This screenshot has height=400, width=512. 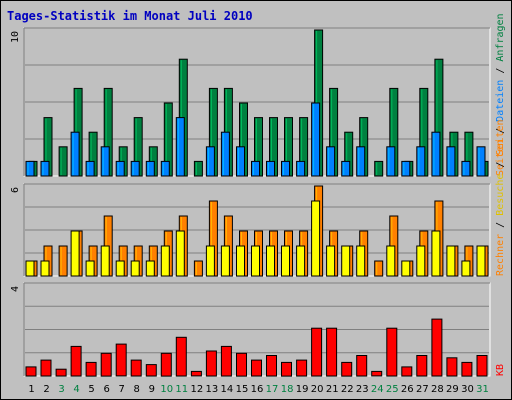 I want to click on x-tick-label: 3, so click(x=61, y=389).